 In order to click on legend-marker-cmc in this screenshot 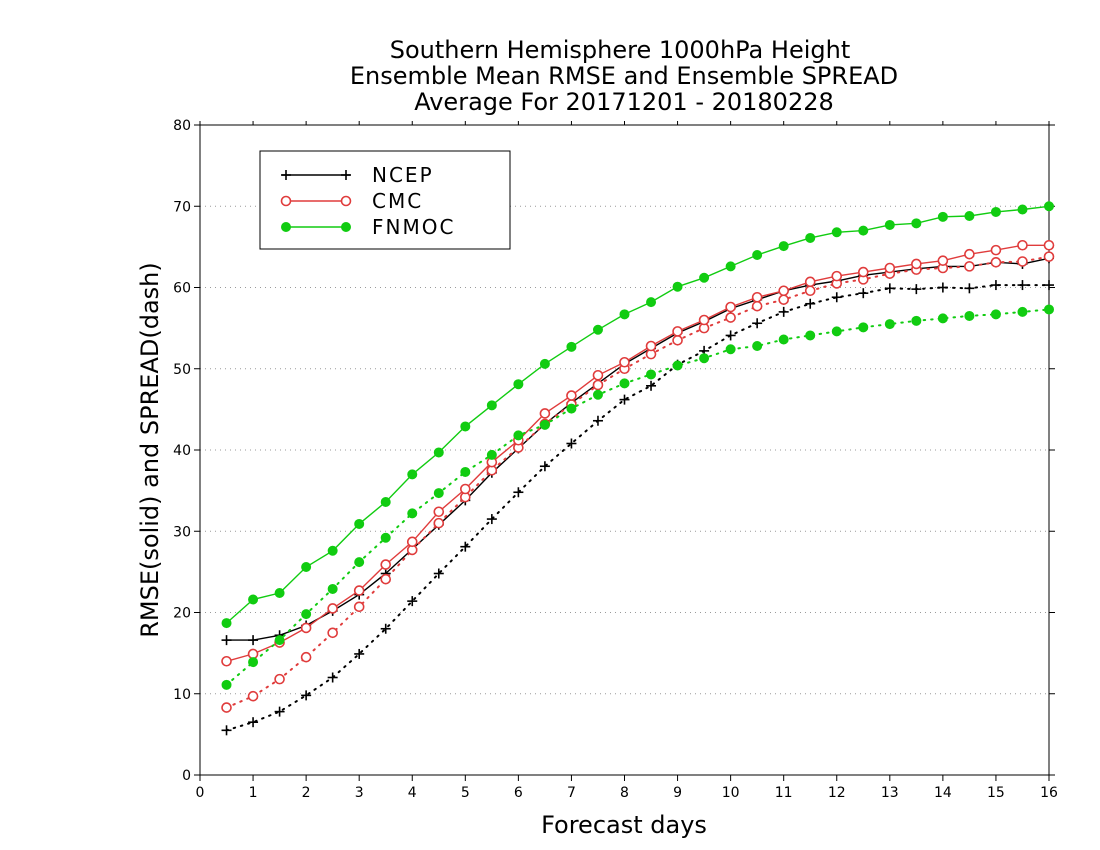, I will do `click(286, 201)`.